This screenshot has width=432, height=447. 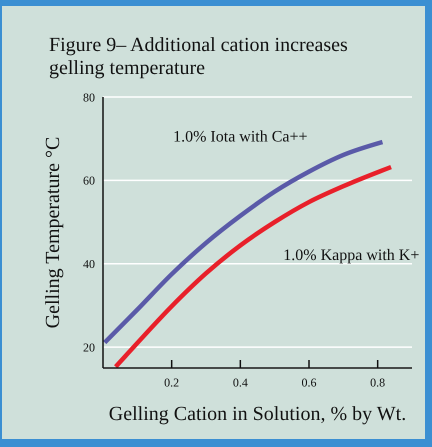 I want to click on y-tick-label: 80, so click(x=89, y=97).